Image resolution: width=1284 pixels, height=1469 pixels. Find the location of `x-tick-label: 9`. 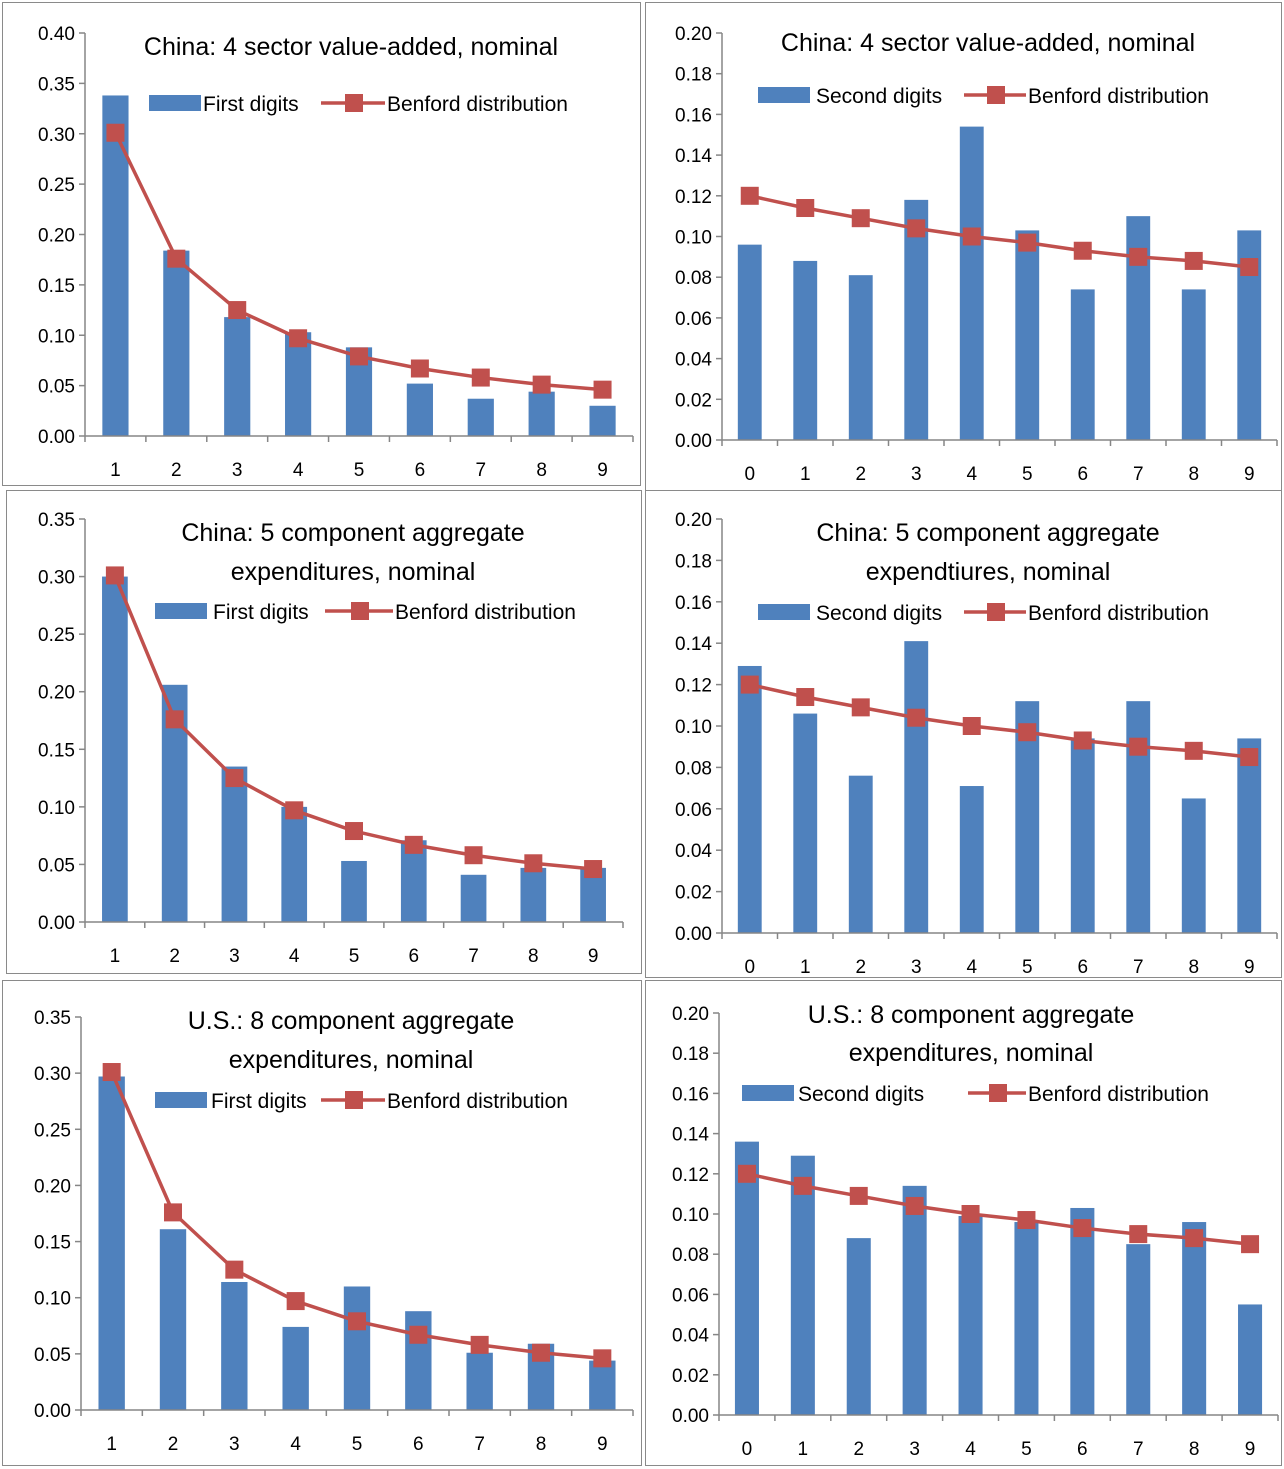

x-tick-label: 9 is located at coordinates (602, 470).